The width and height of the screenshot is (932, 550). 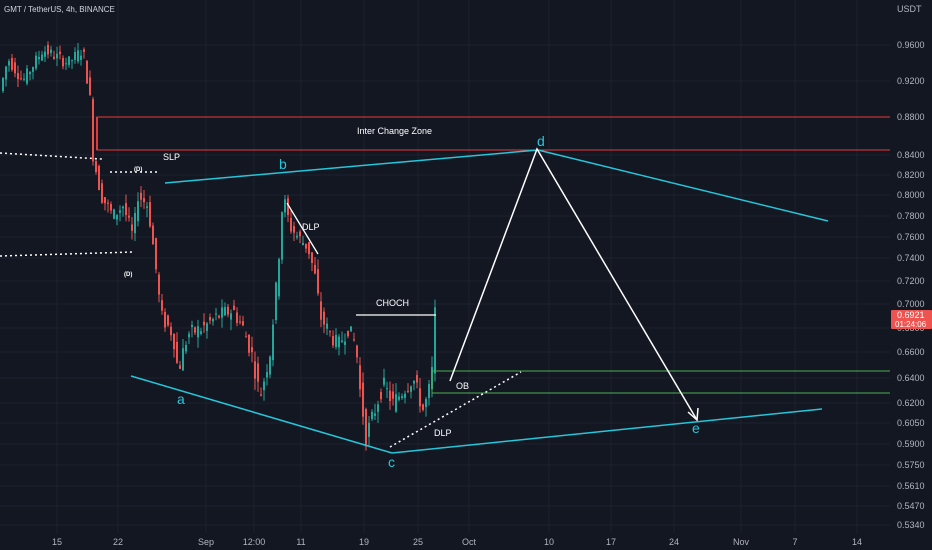 What do you see at coordinates (911, 315) in the screenshot?
I see `current-price-label: 0.6921` at bounding box center [911, 315].